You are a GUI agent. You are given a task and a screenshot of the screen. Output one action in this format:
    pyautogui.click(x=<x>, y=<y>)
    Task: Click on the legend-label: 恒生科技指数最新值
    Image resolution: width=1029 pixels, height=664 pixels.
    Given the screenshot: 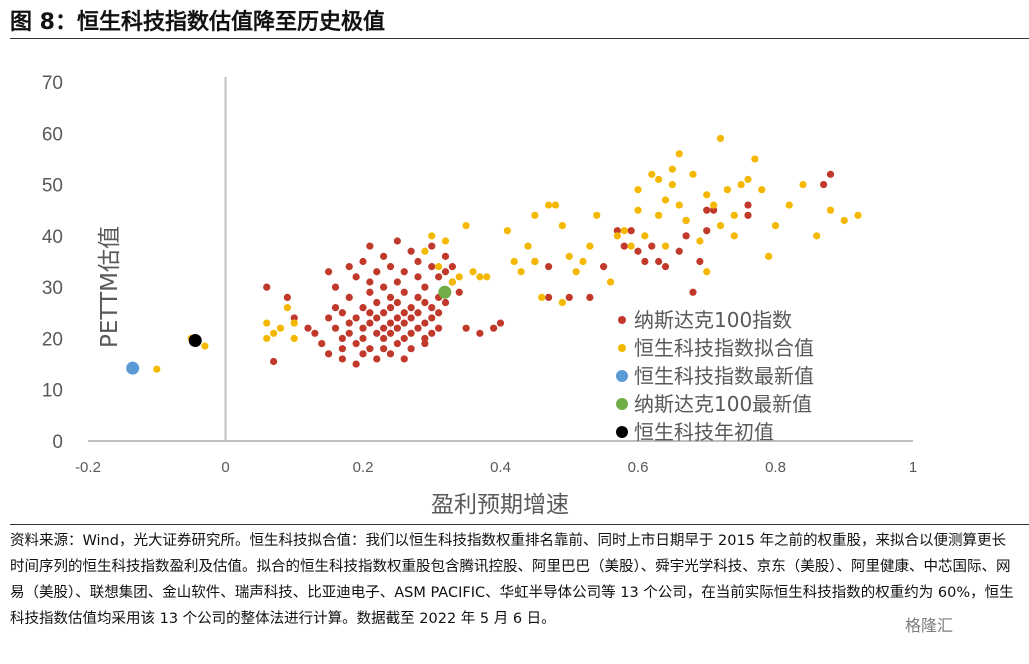 What is the action you would take?
    pyautogui.click(x=724, y=376)
    